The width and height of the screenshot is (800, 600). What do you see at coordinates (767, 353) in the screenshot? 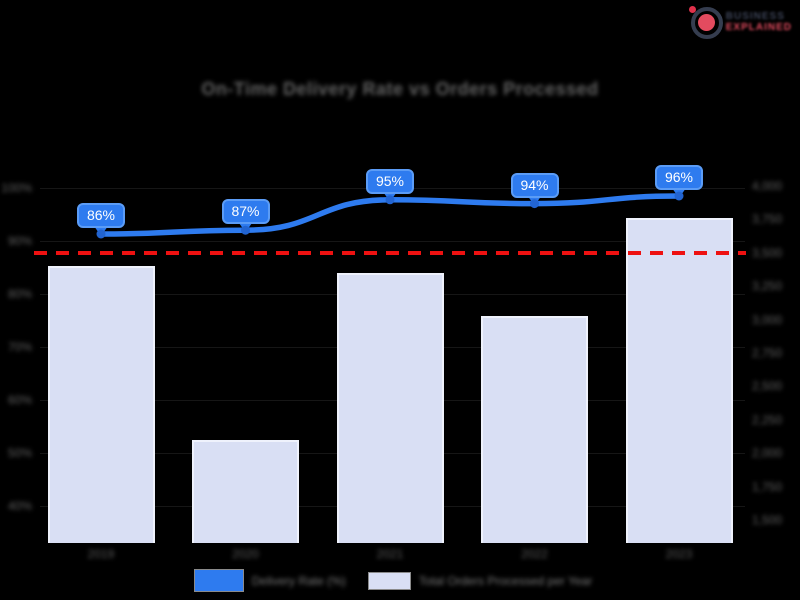
I see `right-axis-tick: 2,750` at bounding box center [767, 353].